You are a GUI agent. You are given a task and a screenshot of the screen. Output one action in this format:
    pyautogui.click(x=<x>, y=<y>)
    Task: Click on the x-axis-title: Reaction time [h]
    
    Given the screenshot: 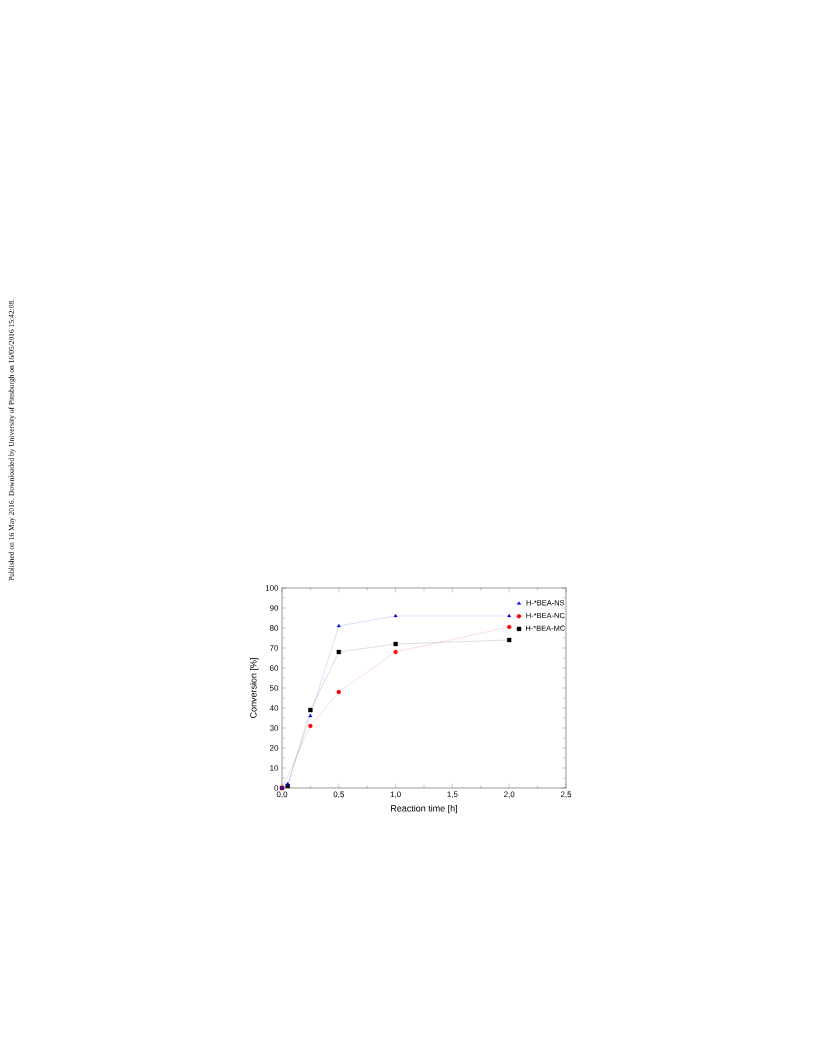 What is the action you would take?
    pyautogui.click(x=424, y=809)
    